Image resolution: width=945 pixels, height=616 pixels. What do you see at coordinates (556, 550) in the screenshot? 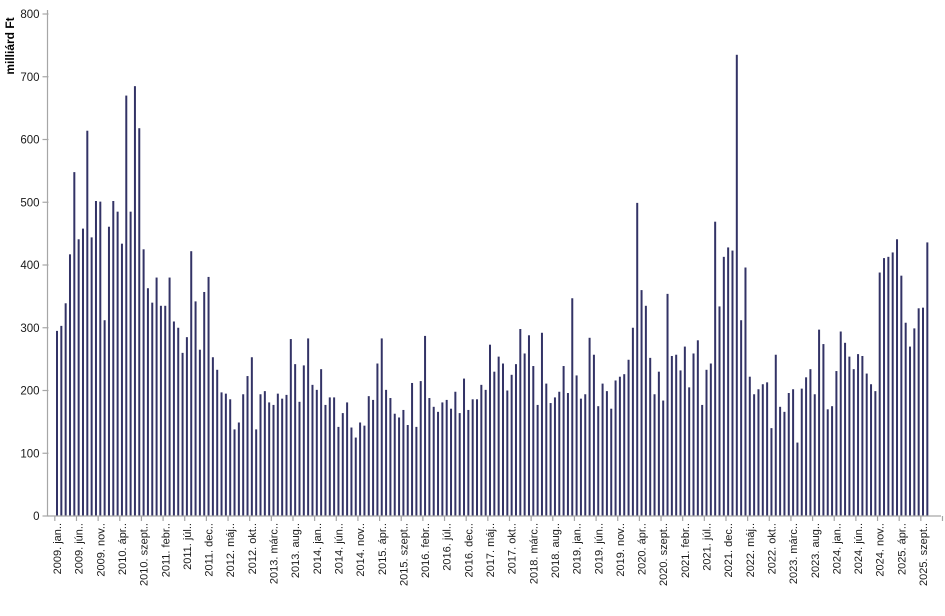
I see `x-tick-label: 2018. aug..` at bounding box center [556, 550].